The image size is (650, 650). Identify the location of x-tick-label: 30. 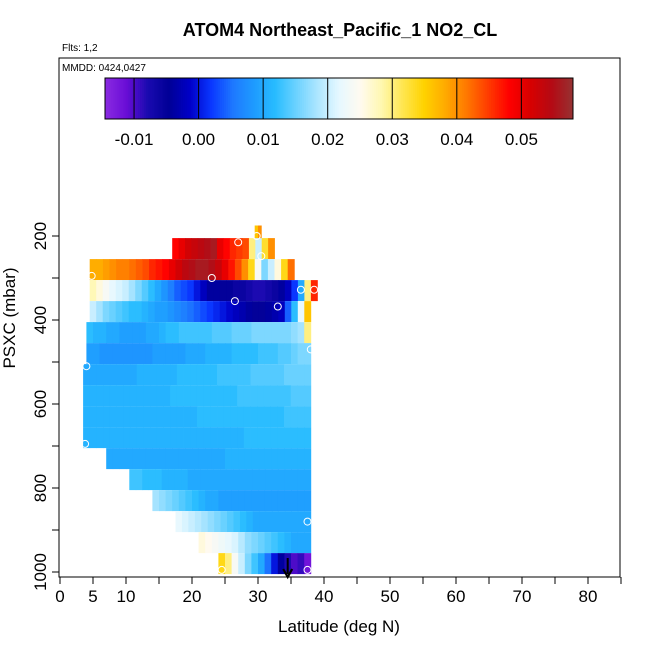
(258, 596).